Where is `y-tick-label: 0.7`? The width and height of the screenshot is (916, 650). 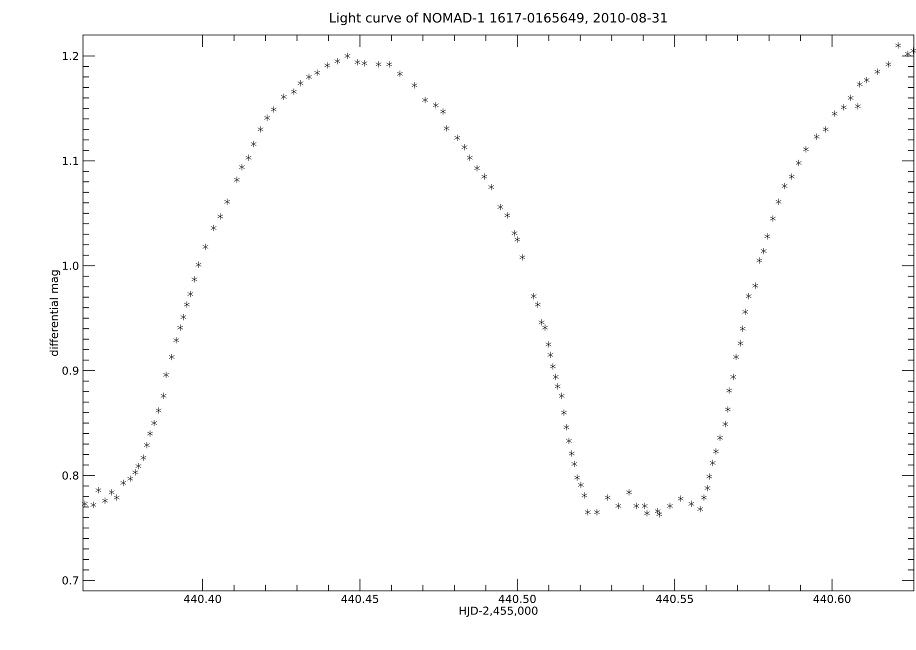
y-tick-label: 0.7 is located at coordinates (70, 580).